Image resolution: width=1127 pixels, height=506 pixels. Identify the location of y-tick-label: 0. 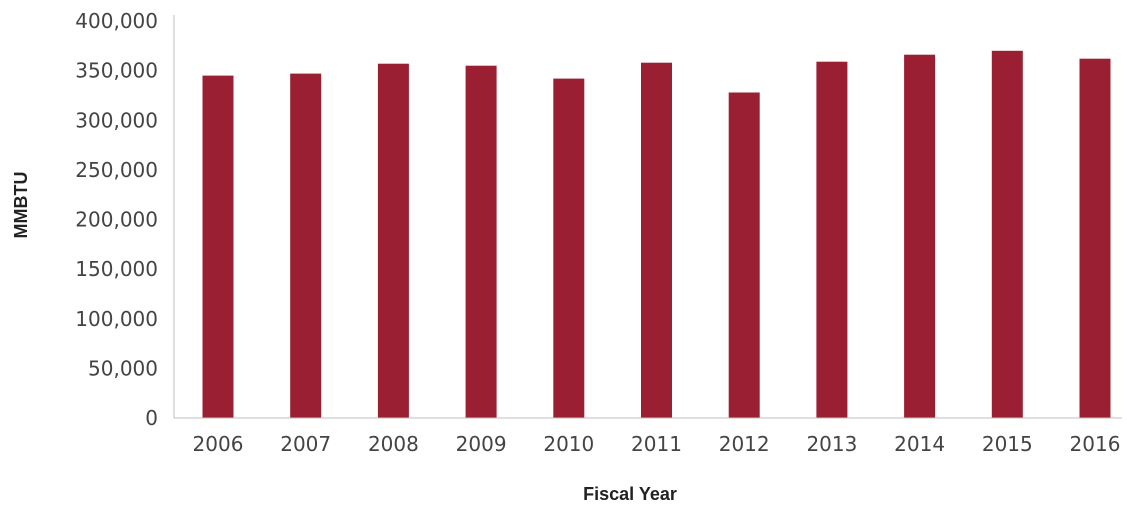
(151, 418).